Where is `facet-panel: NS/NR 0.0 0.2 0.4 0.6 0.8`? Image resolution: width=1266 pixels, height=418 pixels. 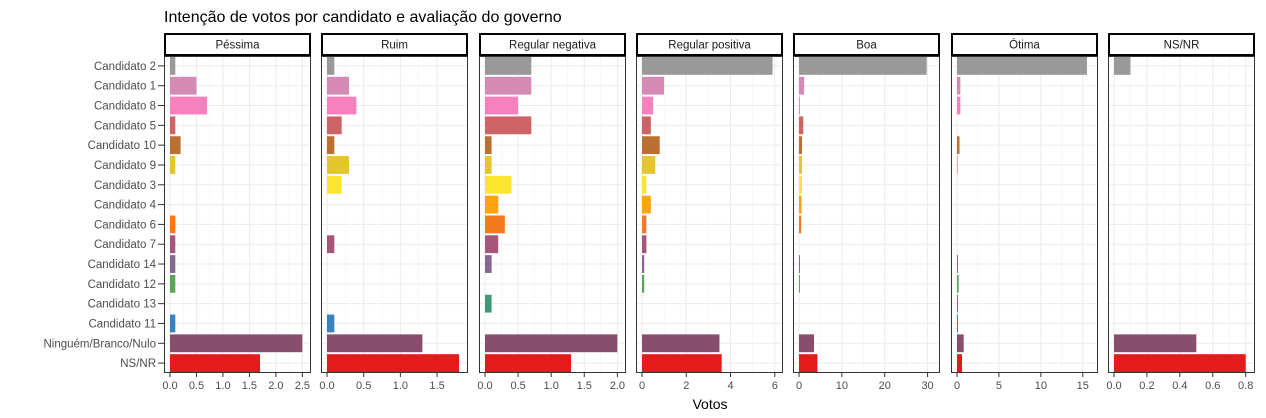
facet-panel: NS/NR 0.0 0.2 0.4 0.6 0.8 is located at coordinates (1180, 212).